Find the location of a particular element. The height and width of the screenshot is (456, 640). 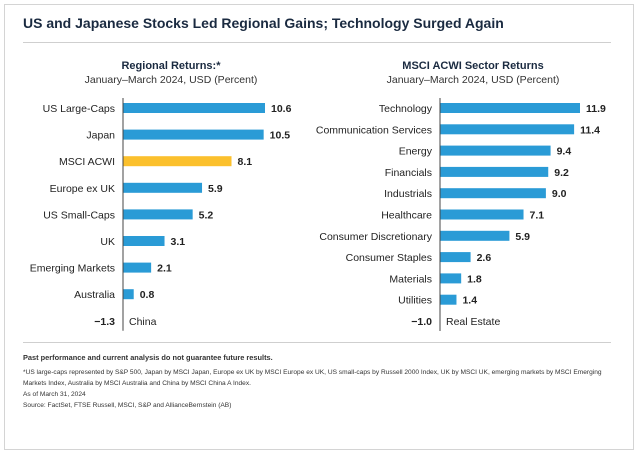

value-label: 0.8 is located at coordinates (147, 295).